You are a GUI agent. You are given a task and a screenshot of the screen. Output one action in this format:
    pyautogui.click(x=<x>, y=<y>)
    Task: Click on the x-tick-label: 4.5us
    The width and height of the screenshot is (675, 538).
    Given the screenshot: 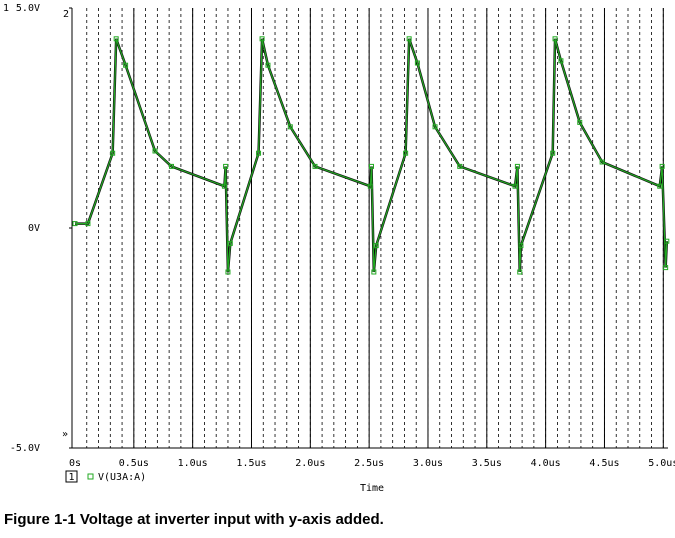 What is the action you would take?
    pyautogui.click(x=604, y=463)
    